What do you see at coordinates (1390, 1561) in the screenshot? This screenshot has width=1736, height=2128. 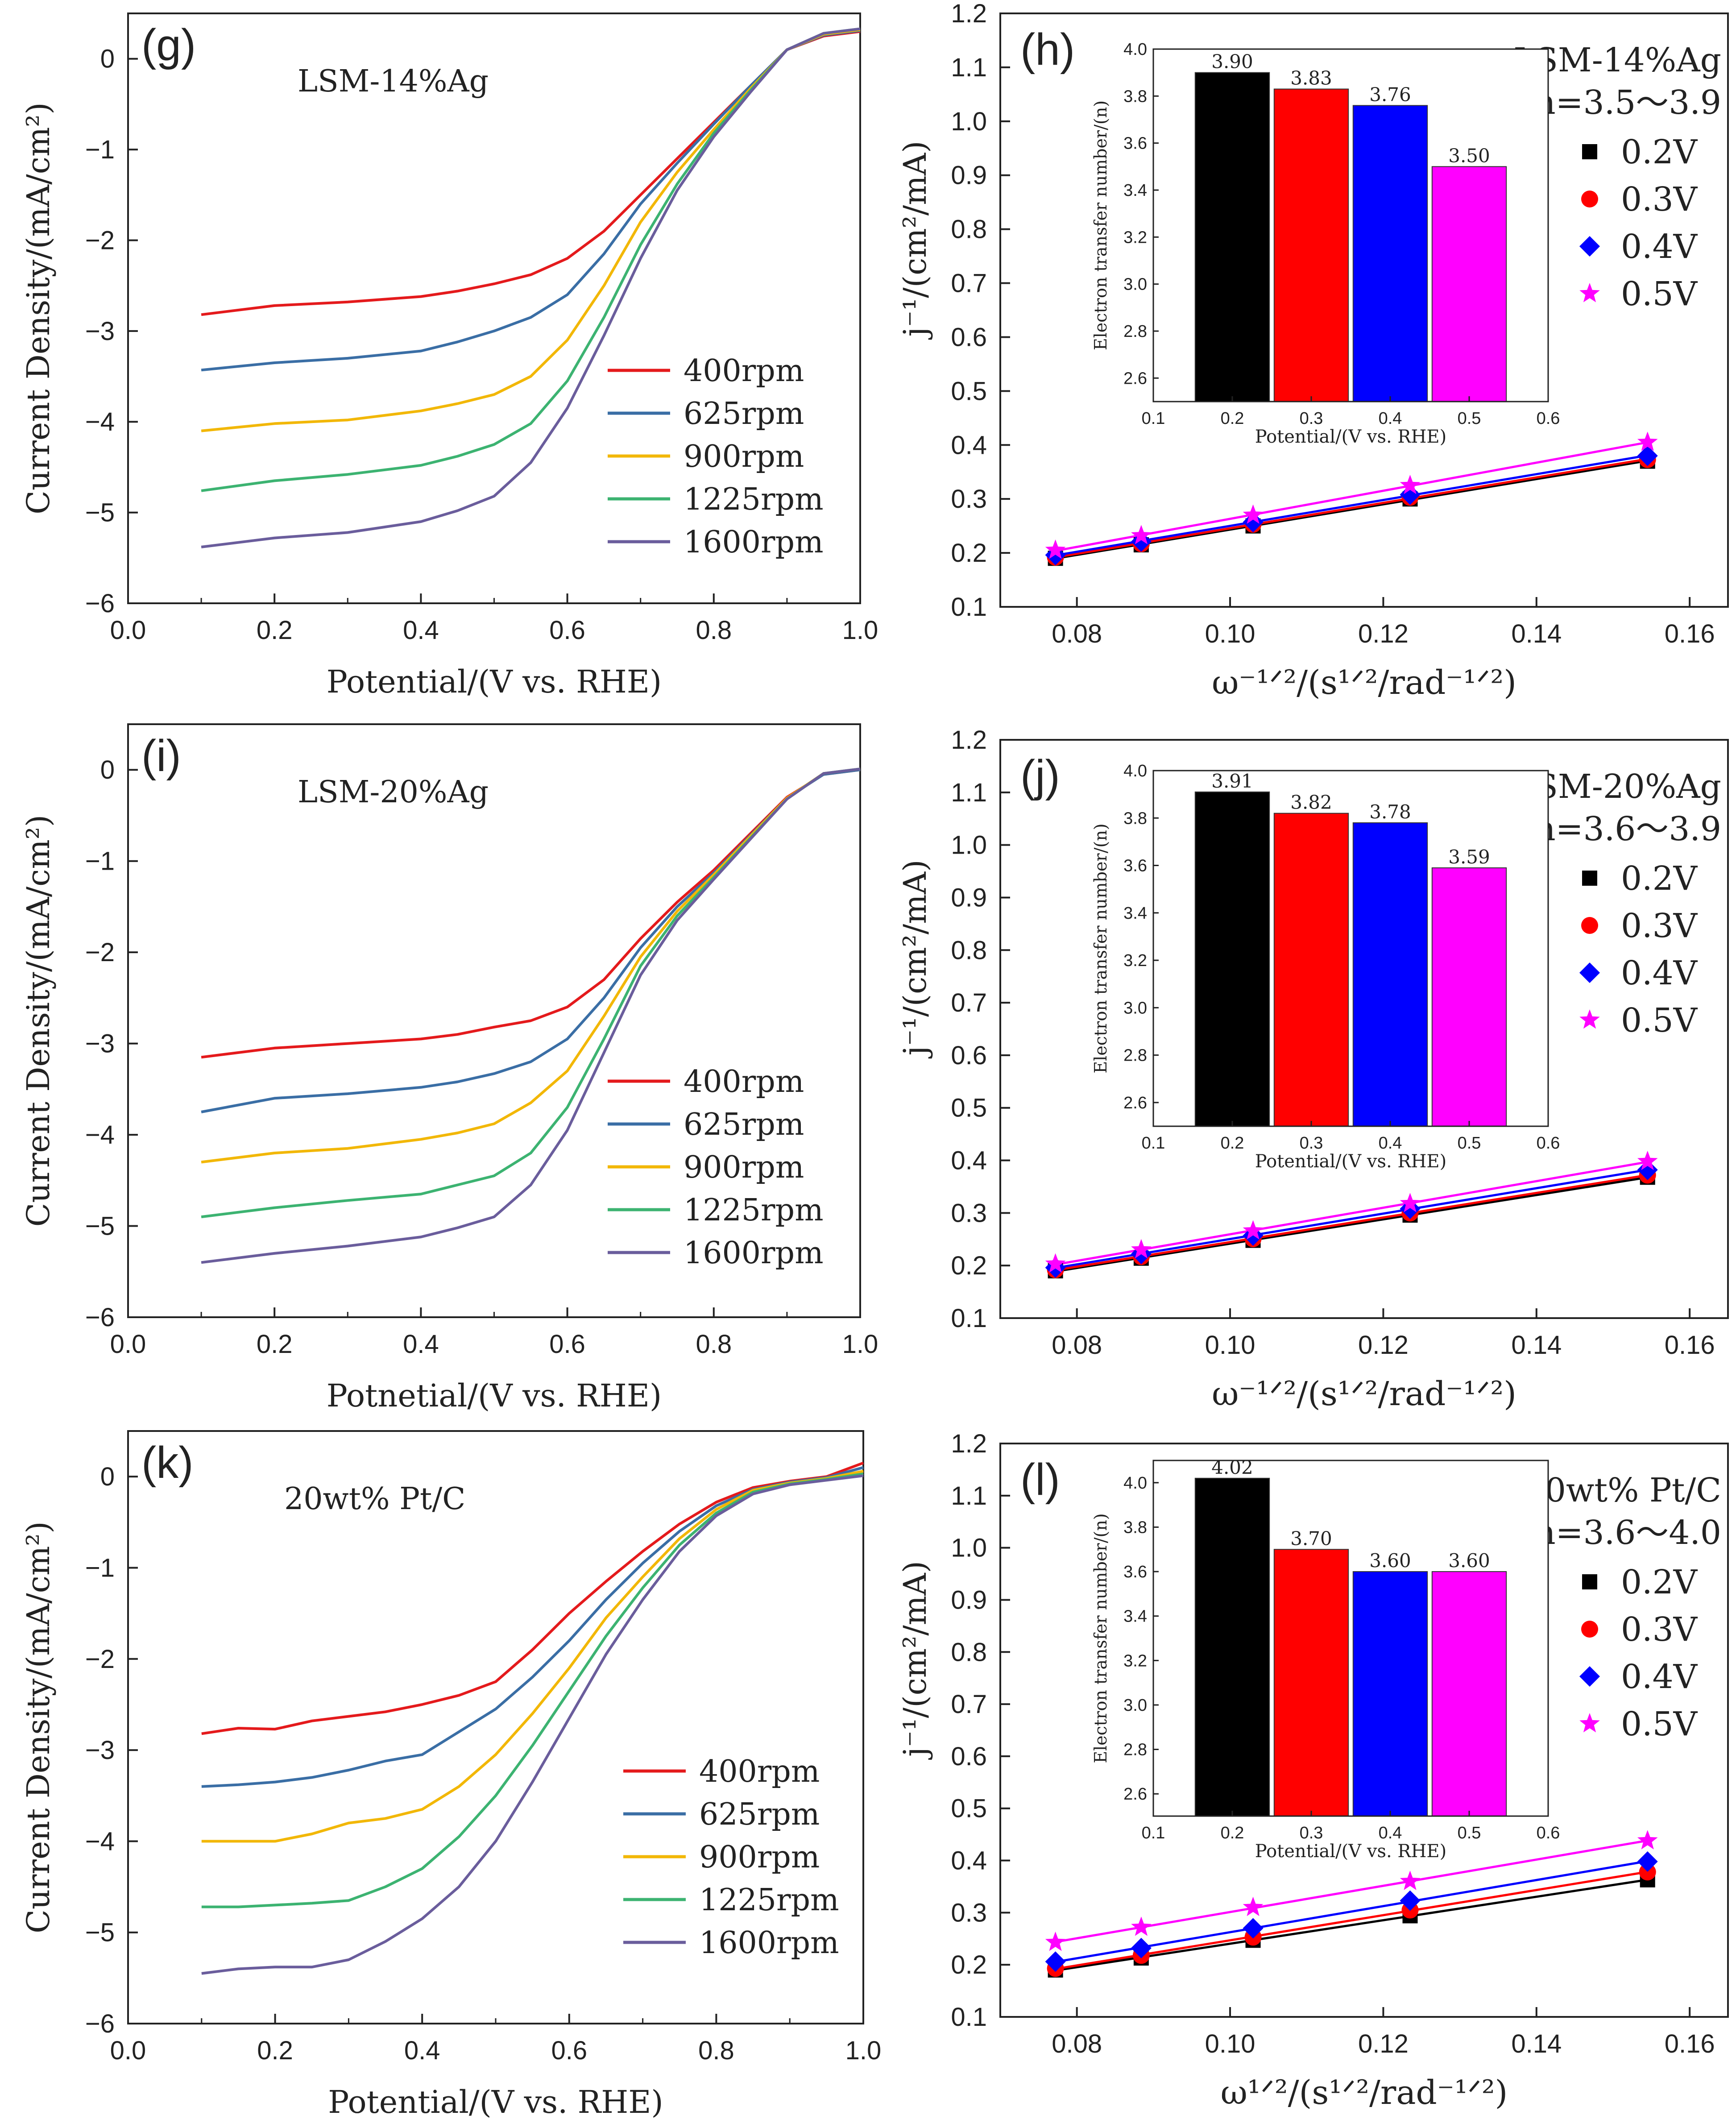 I see `inset-bar-label: 3.60` at bounding box center [1390, 1561].